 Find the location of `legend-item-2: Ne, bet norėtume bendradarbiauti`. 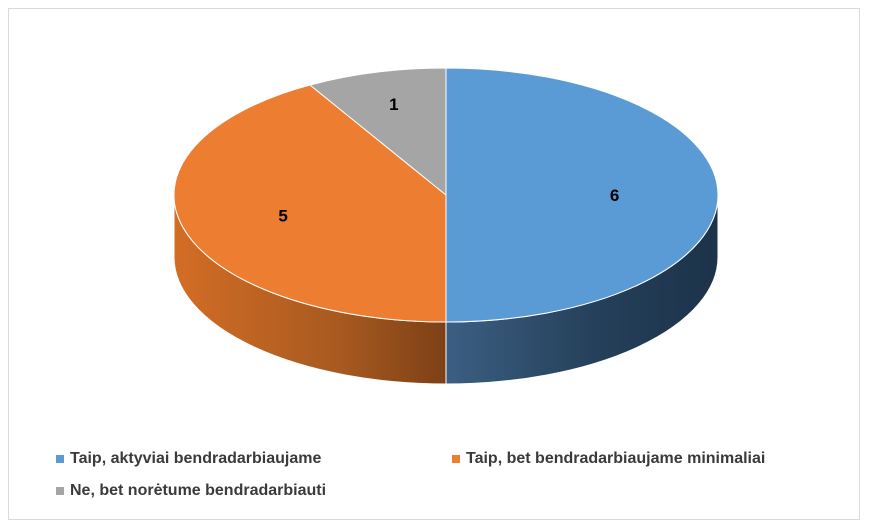

legend-item-2: Ne, bet norėtume bendradarbiauti is located at coordinates (191, 491).